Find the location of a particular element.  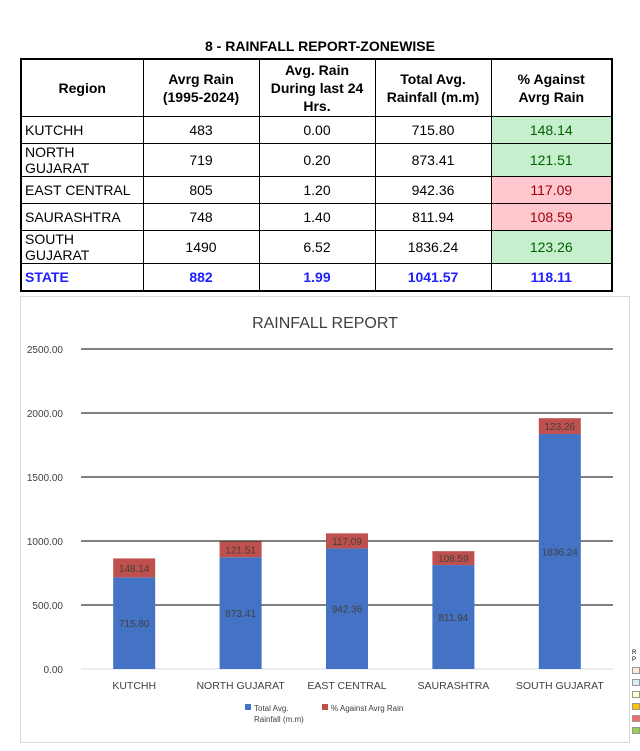

x-tick-label: NORTH GUJARAT is located at coordinates (240, 686).